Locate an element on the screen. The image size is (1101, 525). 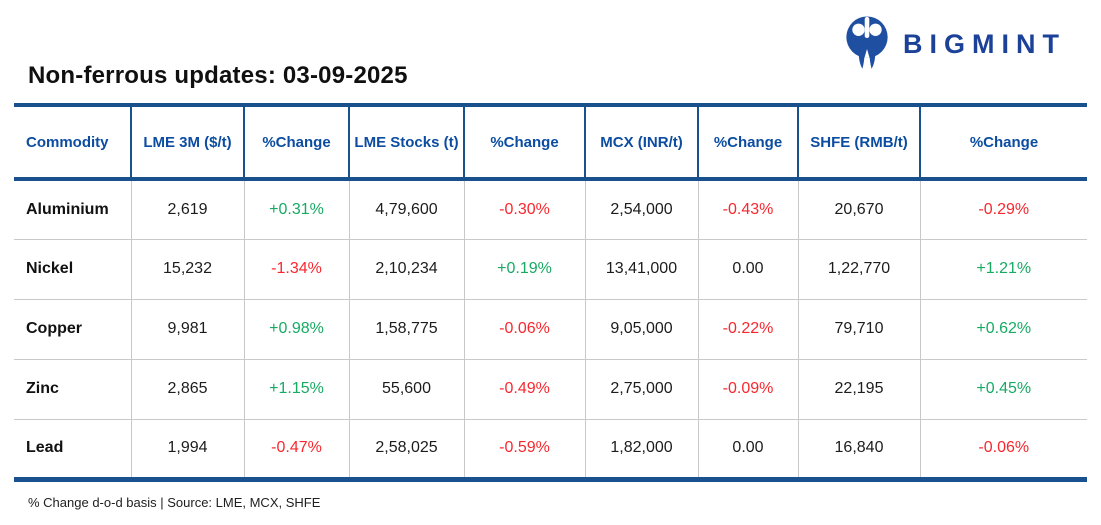
price-cell: 15,232 is located at coordinates (187, 269).